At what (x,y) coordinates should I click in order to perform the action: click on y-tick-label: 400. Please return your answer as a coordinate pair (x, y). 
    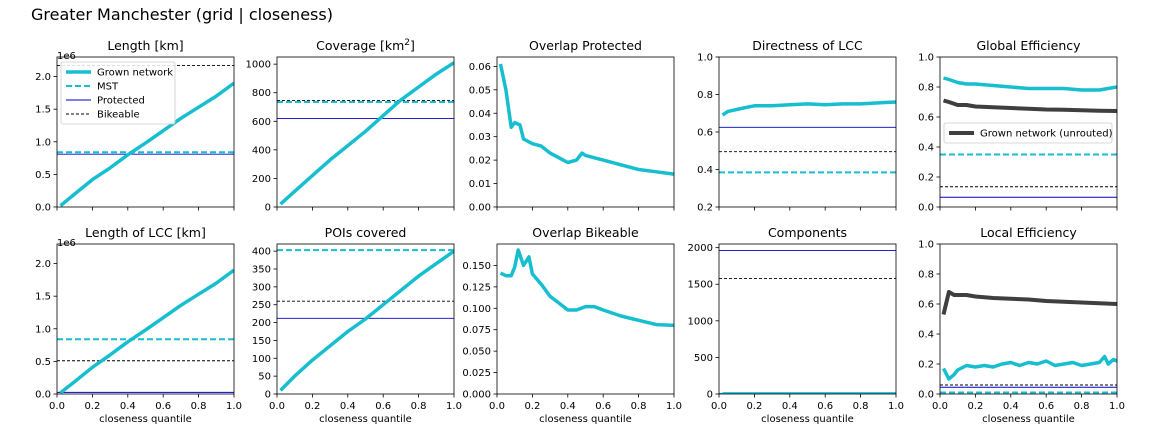
    Looking at the image, I should click on (261, 150).